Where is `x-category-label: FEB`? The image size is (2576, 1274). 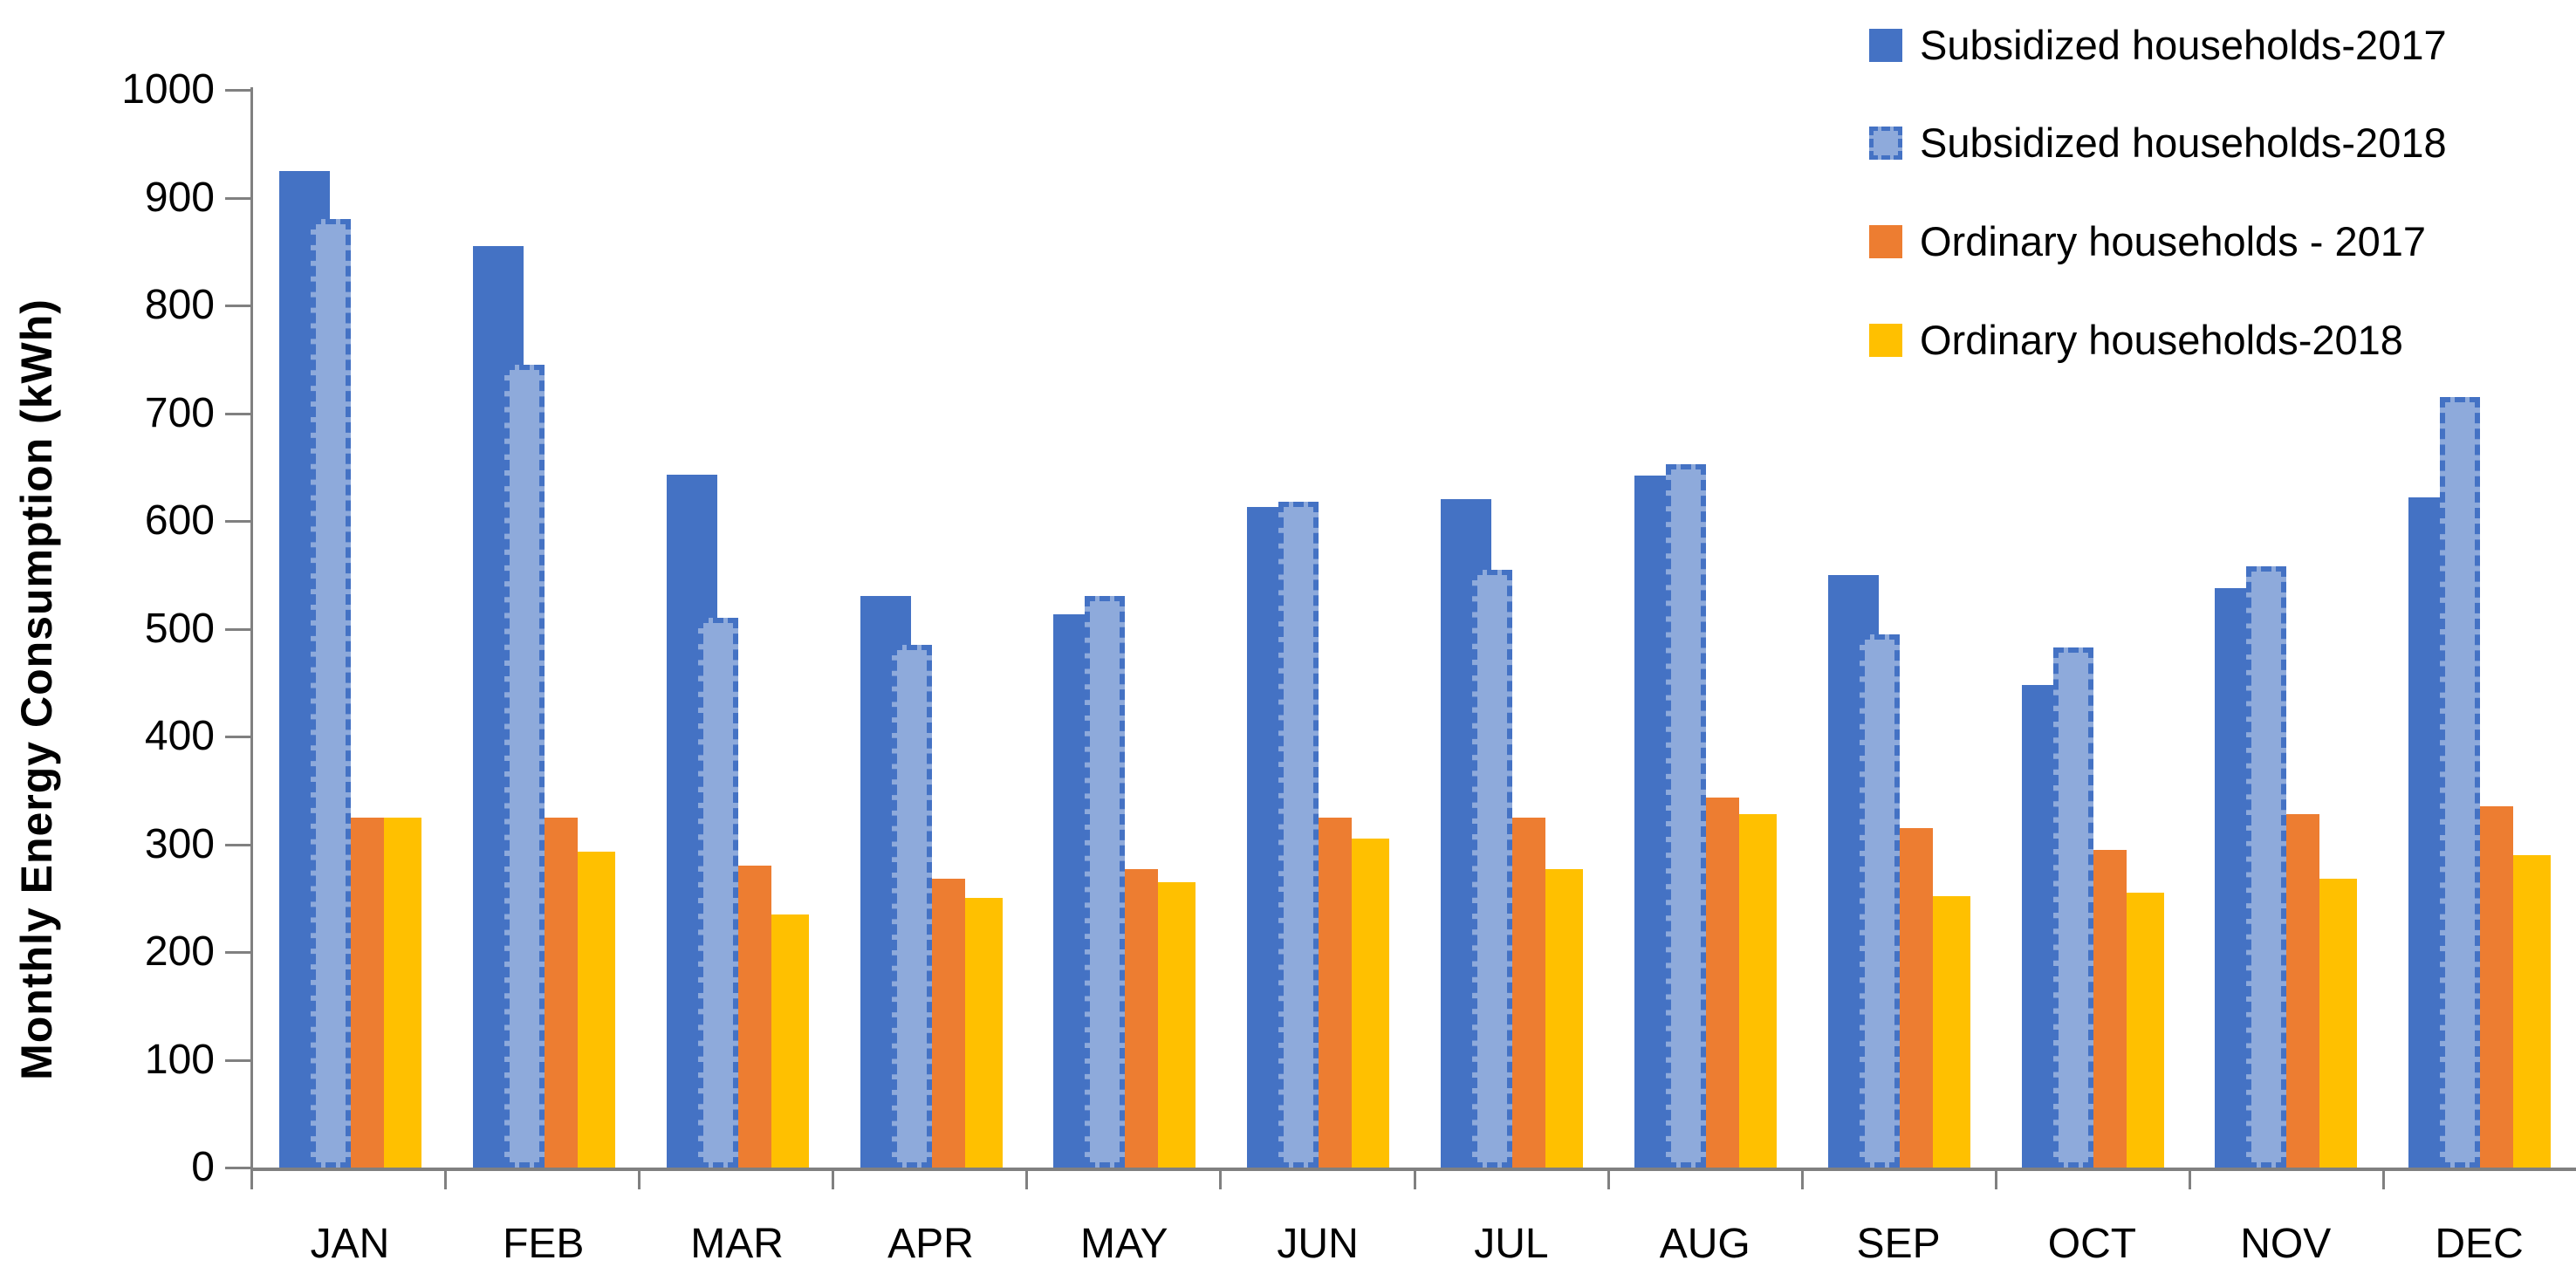 x-category-label: FEB is located at coordinates (544, 1244).